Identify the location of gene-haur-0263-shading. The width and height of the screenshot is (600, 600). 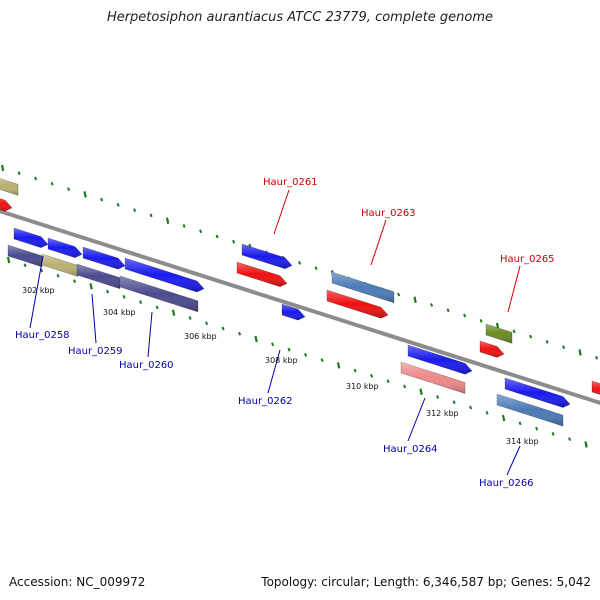
(363, 287).